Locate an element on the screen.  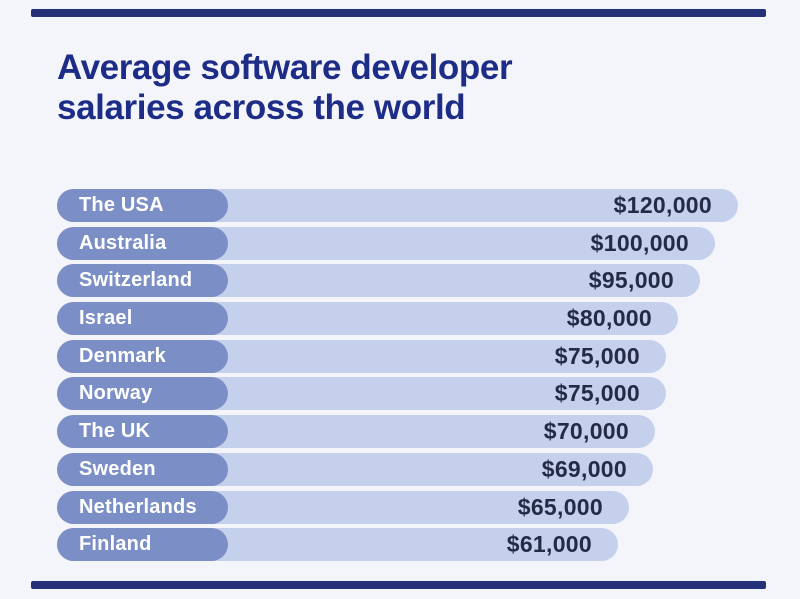
country-label-pill: Norway is located at coordinates (142, 394).